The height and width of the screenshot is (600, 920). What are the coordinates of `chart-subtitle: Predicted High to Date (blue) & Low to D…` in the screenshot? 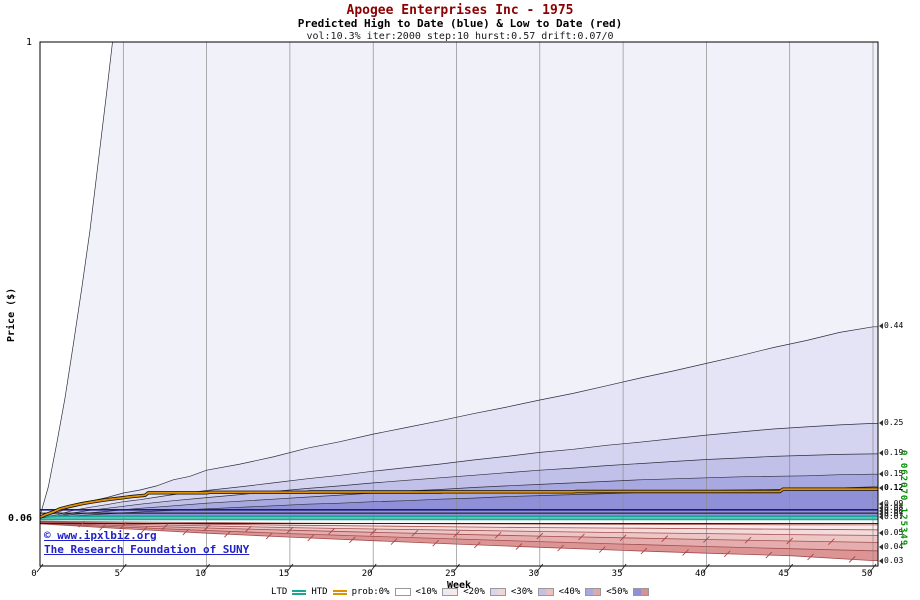 It's located at (460, 24).